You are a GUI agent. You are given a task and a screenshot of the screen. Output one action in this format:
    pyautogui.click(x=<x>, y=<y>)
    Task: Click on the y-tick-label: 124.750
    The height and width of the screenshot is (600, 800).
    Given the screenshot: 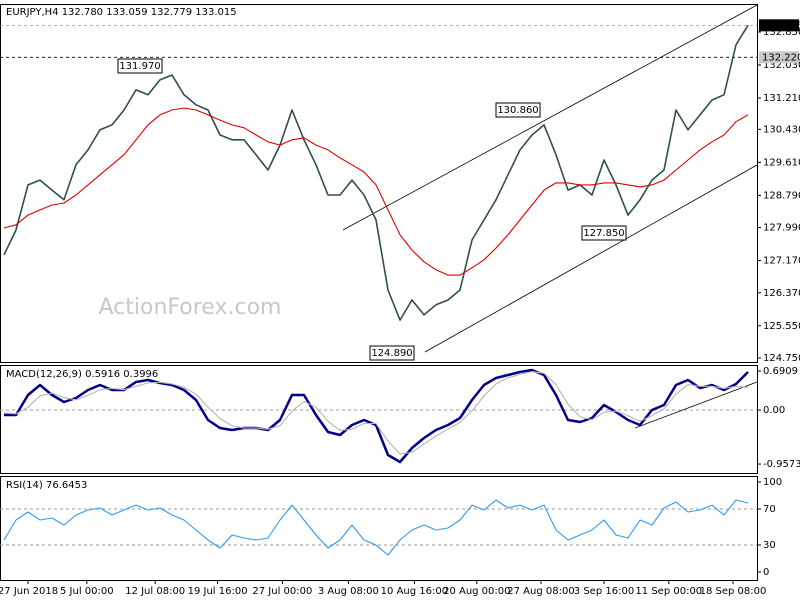 What is the action you would take?
    pyautogui.click(x=781, y=358)
    